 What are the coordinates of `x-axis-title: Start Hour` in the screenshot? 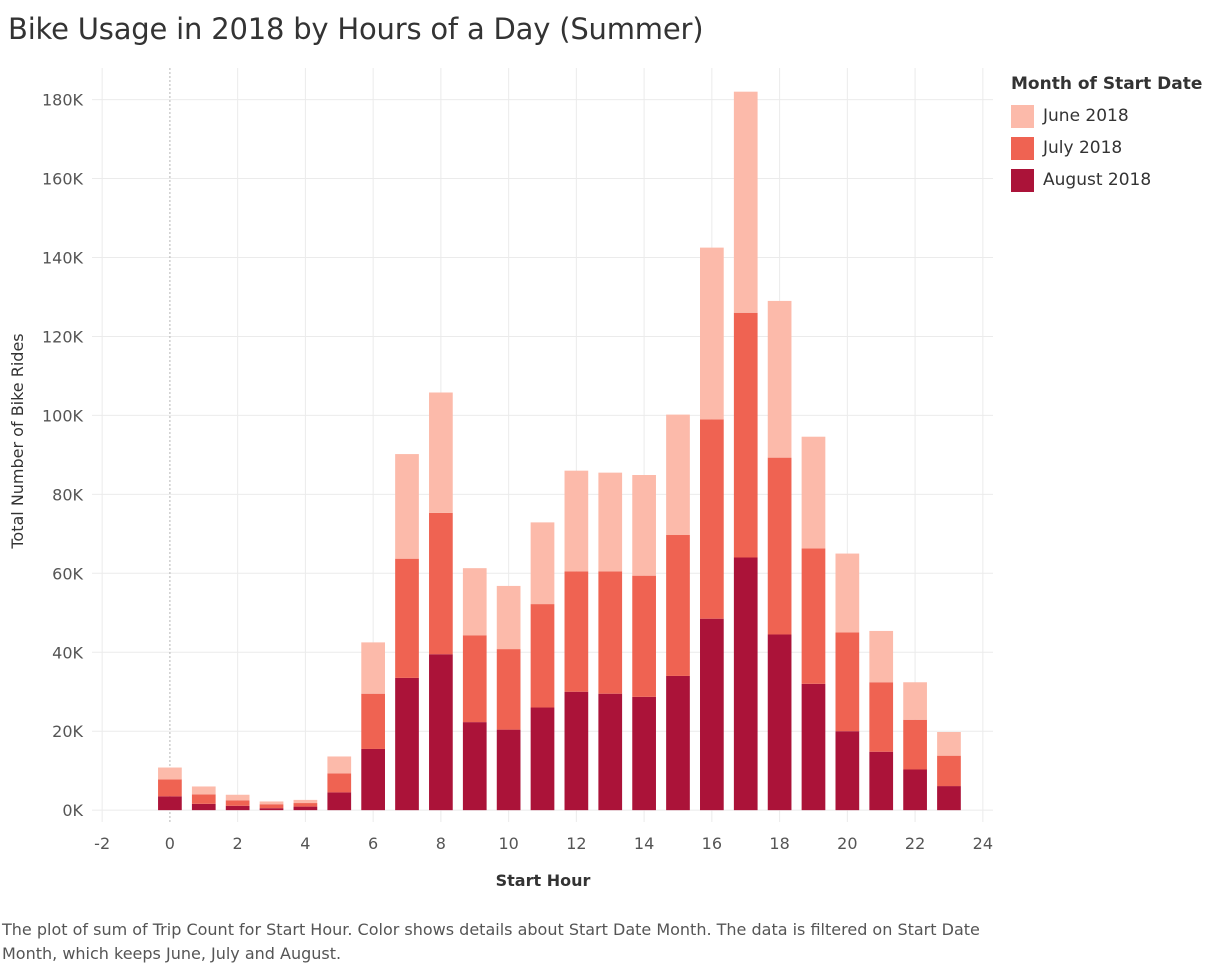 It's located at (543, 880).